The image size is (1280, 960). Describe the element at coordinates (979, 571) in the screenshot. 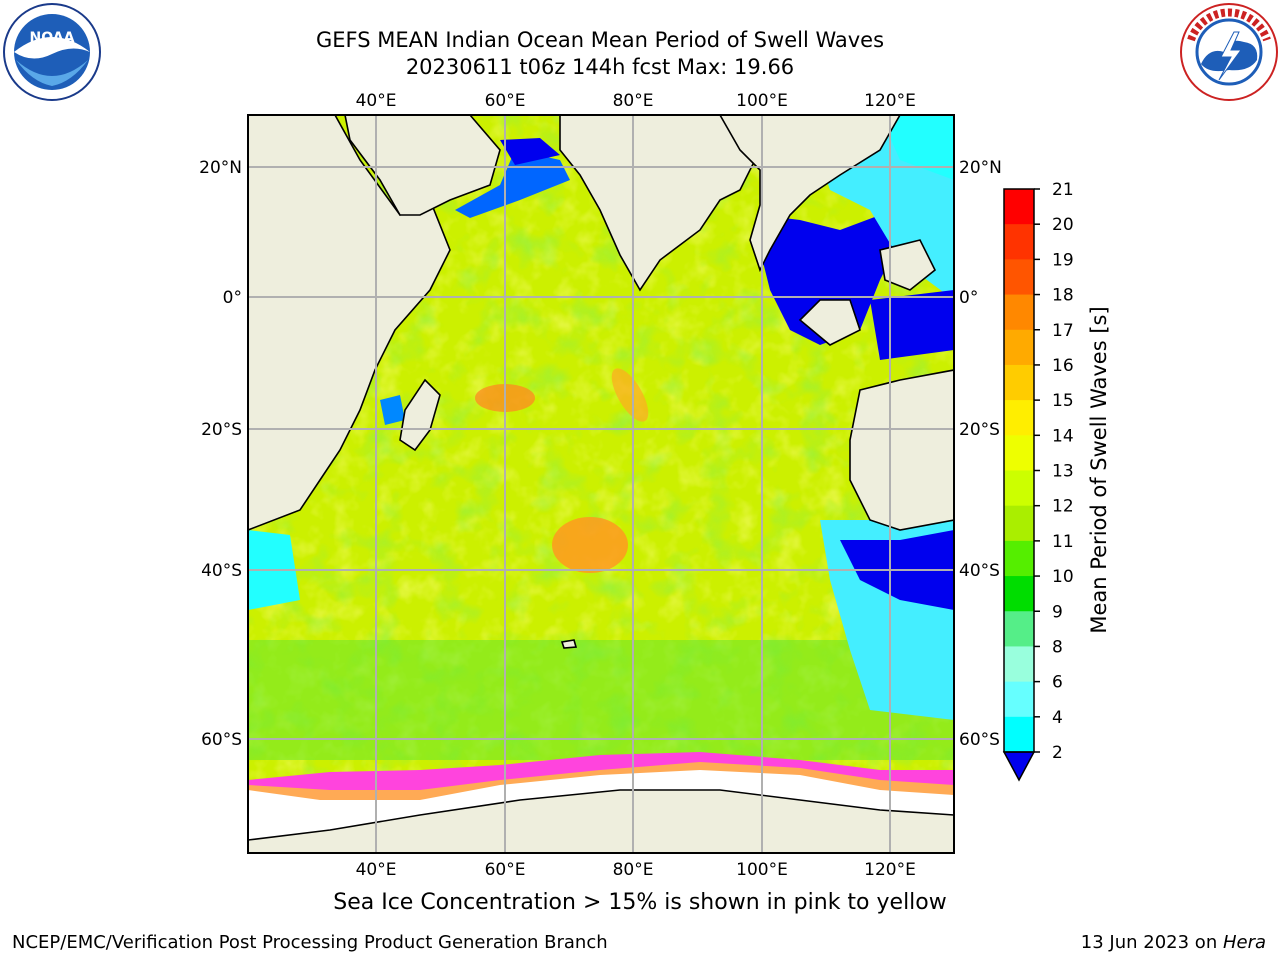

I see `lat-label-right: 40°S` at that location.